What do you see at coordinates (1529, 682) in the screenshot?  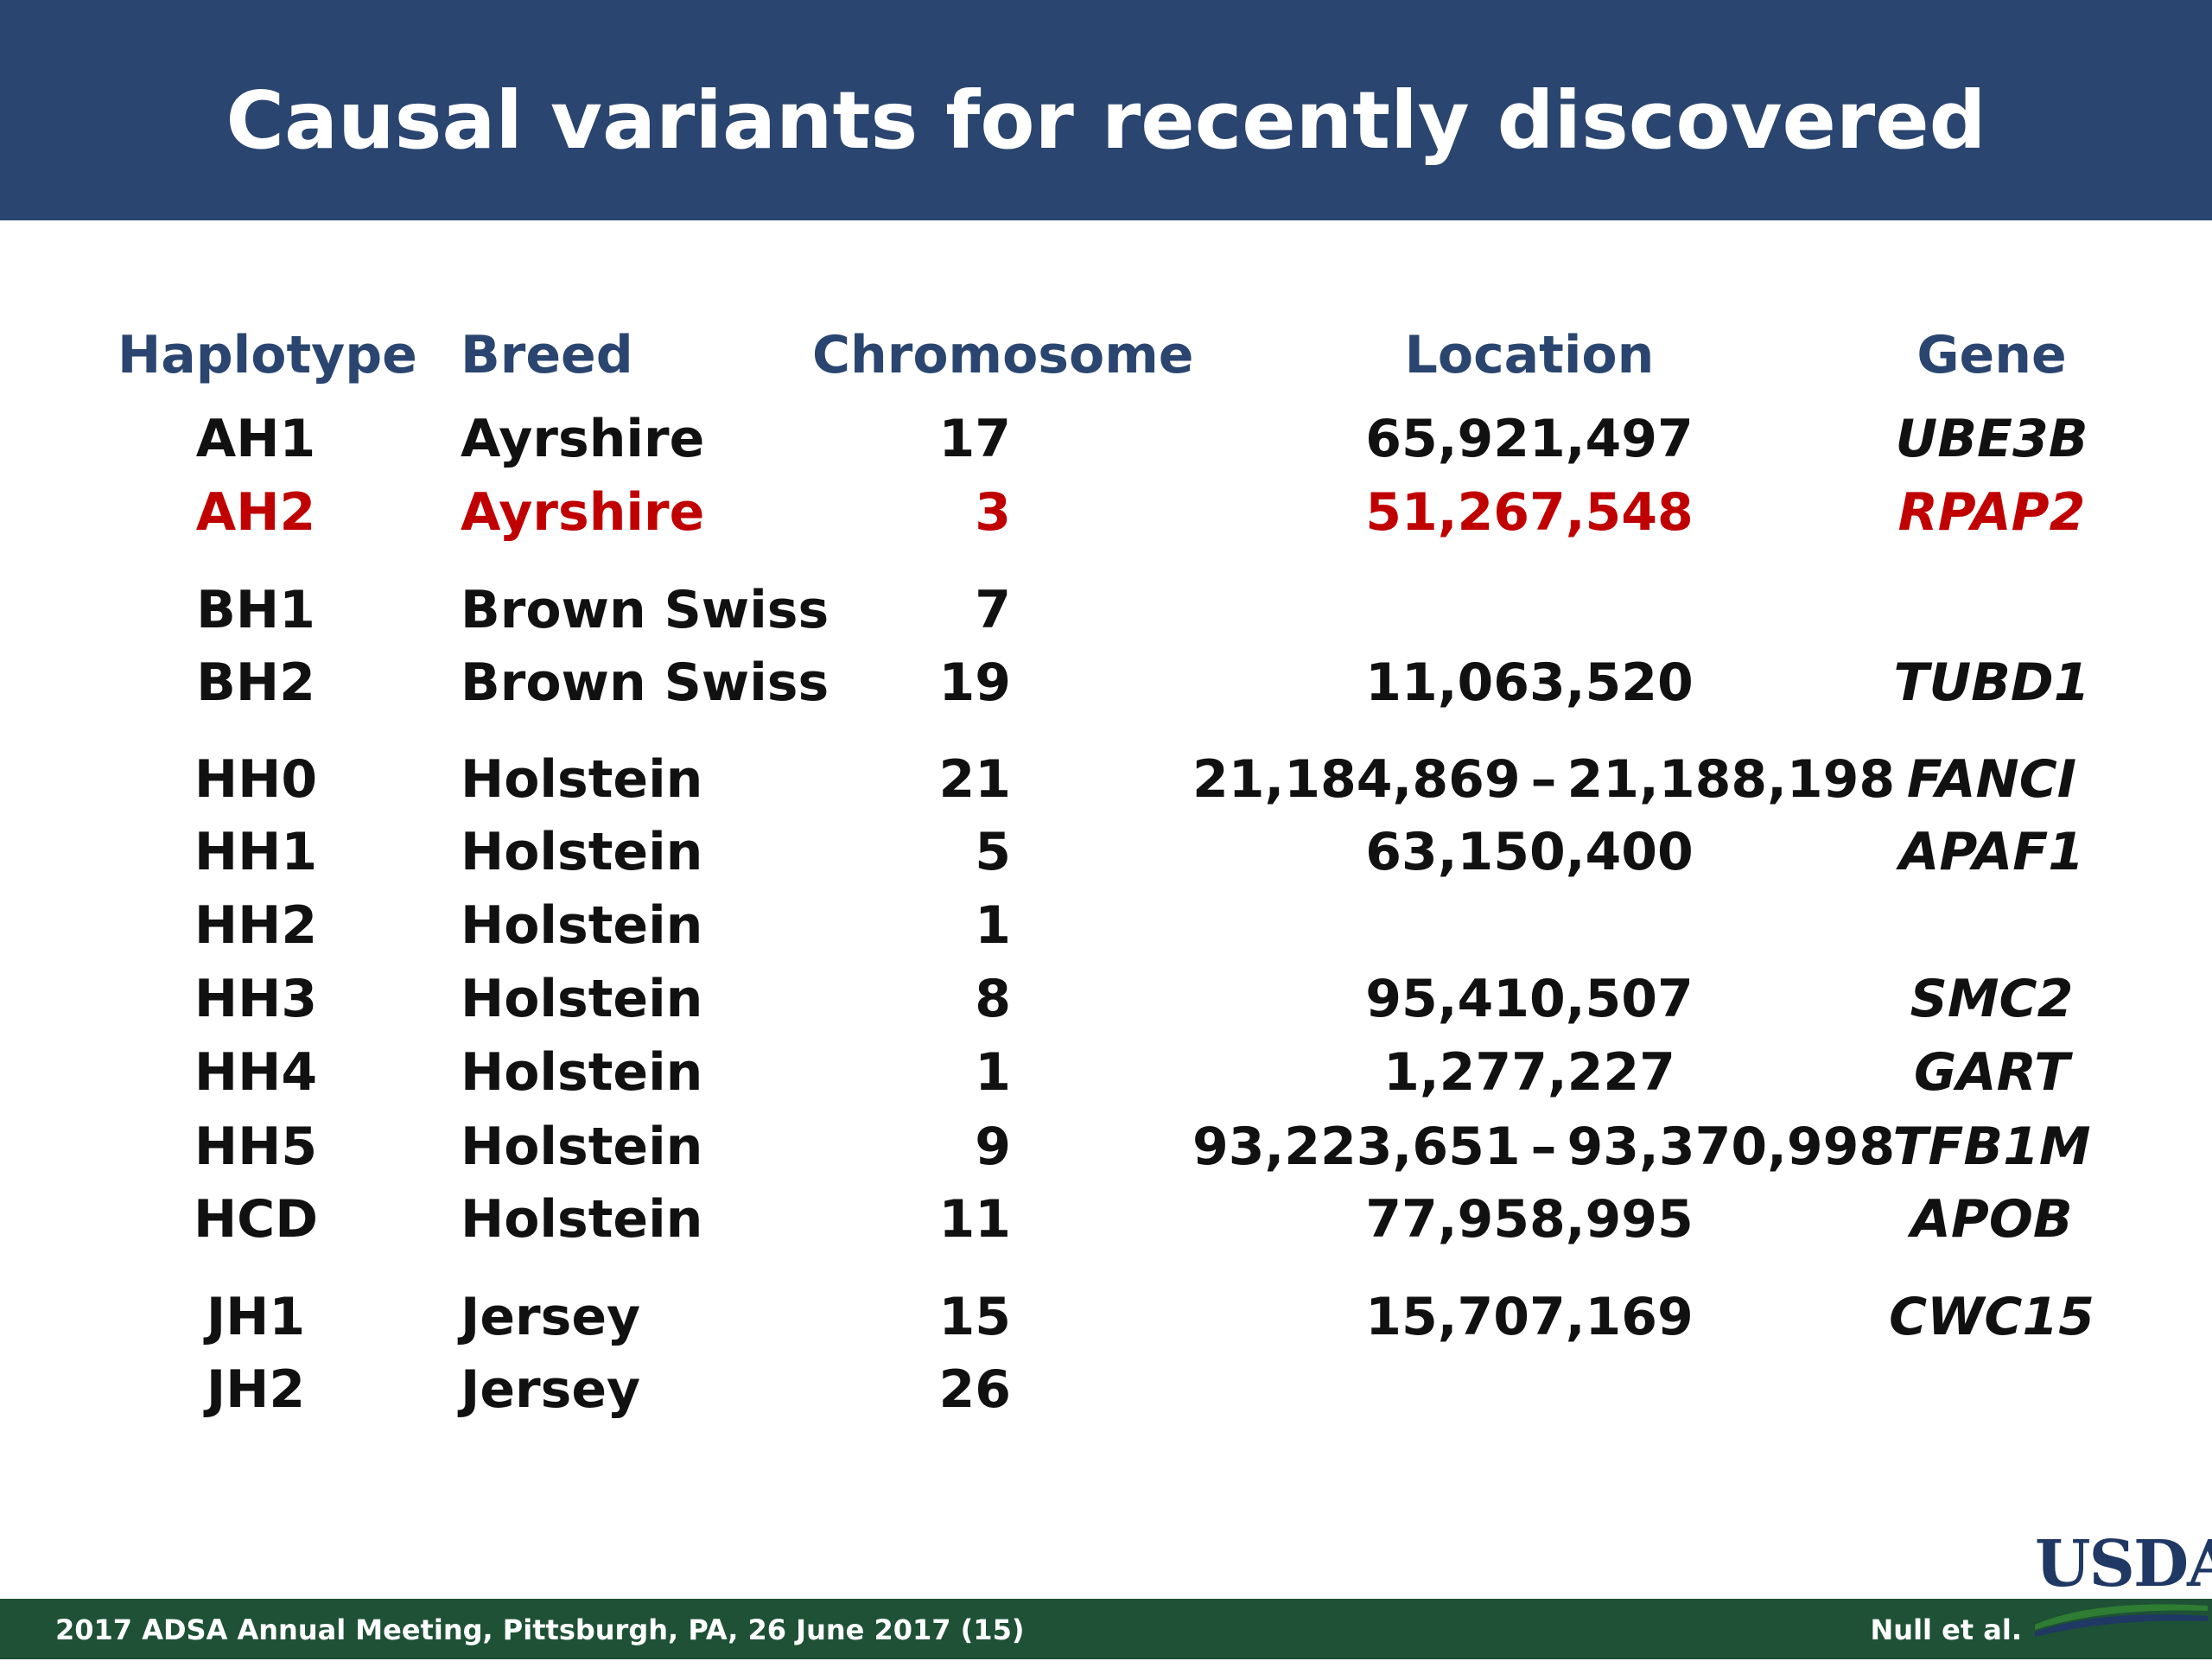 I see `location-cell: 11,063,520` at bounding box center [1529, 682].